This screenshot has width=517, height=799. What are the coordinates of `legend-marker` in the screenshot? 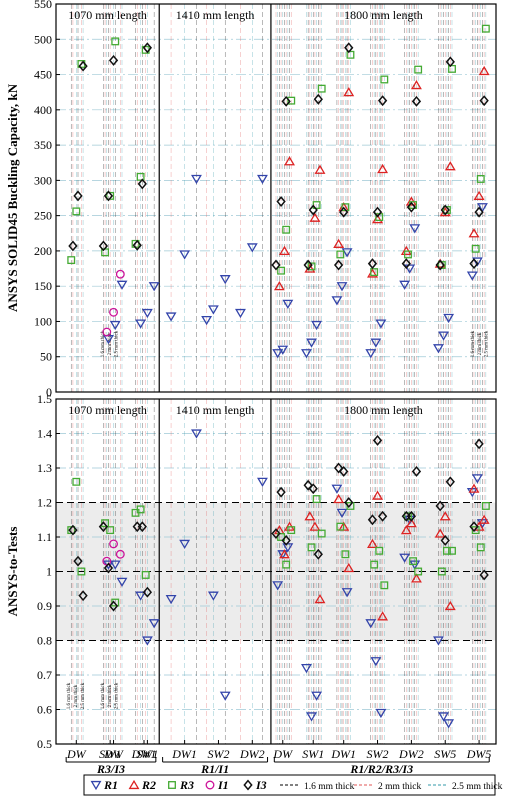 It's located at (134, 784).